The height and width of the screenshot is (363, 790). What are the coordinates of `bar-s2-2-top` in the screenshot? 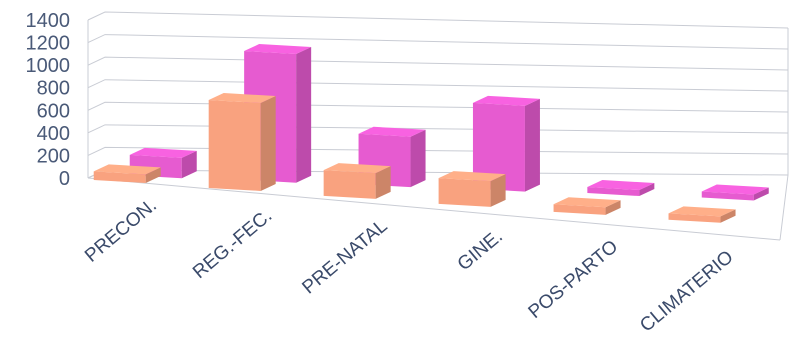 It's located at (392, 131).